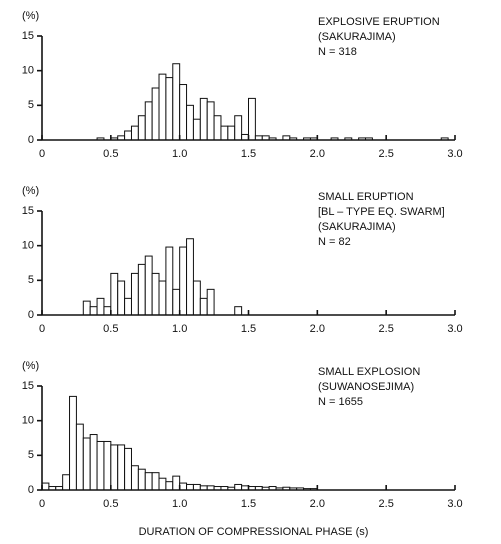 The width and height of the screenshot is (501, 544). What do you see at coordinates (340, 402) in the screenshot?
I see `annotation: N = 1655` at bounding box center [340, 402].